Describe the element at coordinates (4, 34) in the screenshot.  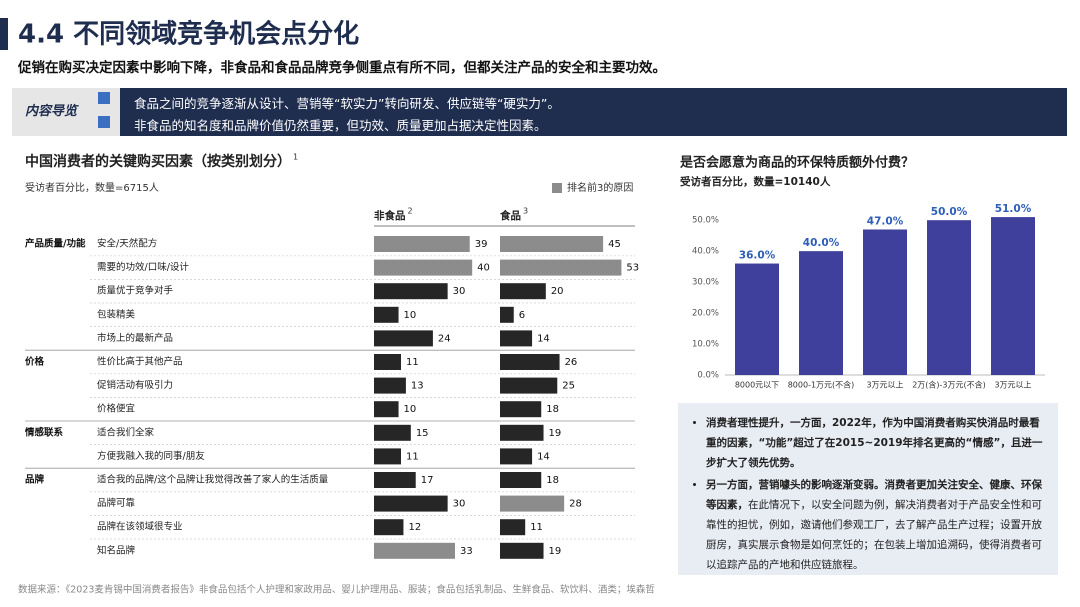
I see `title-bar` at that location.